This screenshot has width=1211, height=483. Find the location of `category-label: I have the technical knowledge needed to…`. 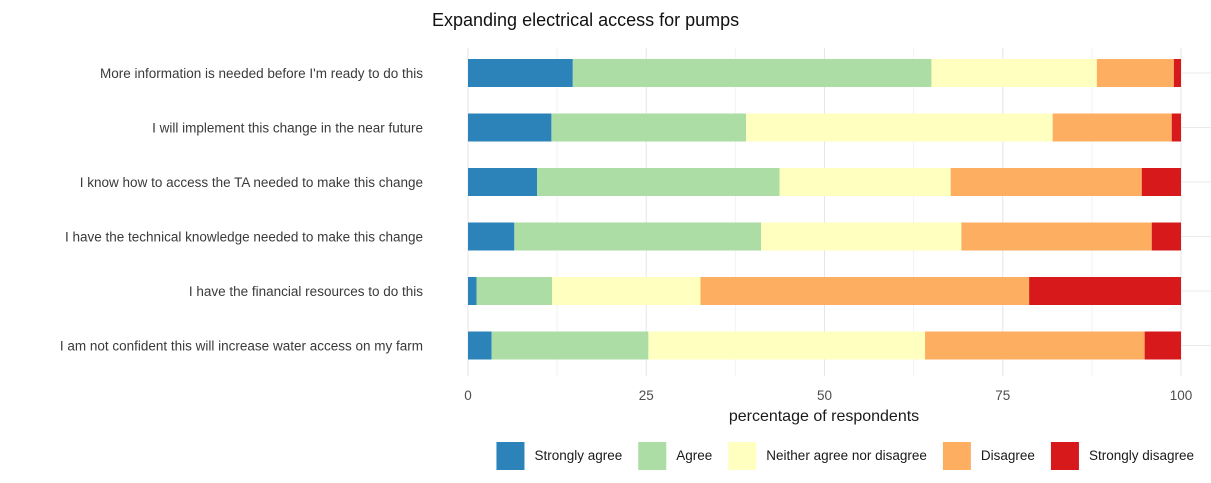

category-label: I have the technical knowledge needed to… is located at coordinates (244, 237).